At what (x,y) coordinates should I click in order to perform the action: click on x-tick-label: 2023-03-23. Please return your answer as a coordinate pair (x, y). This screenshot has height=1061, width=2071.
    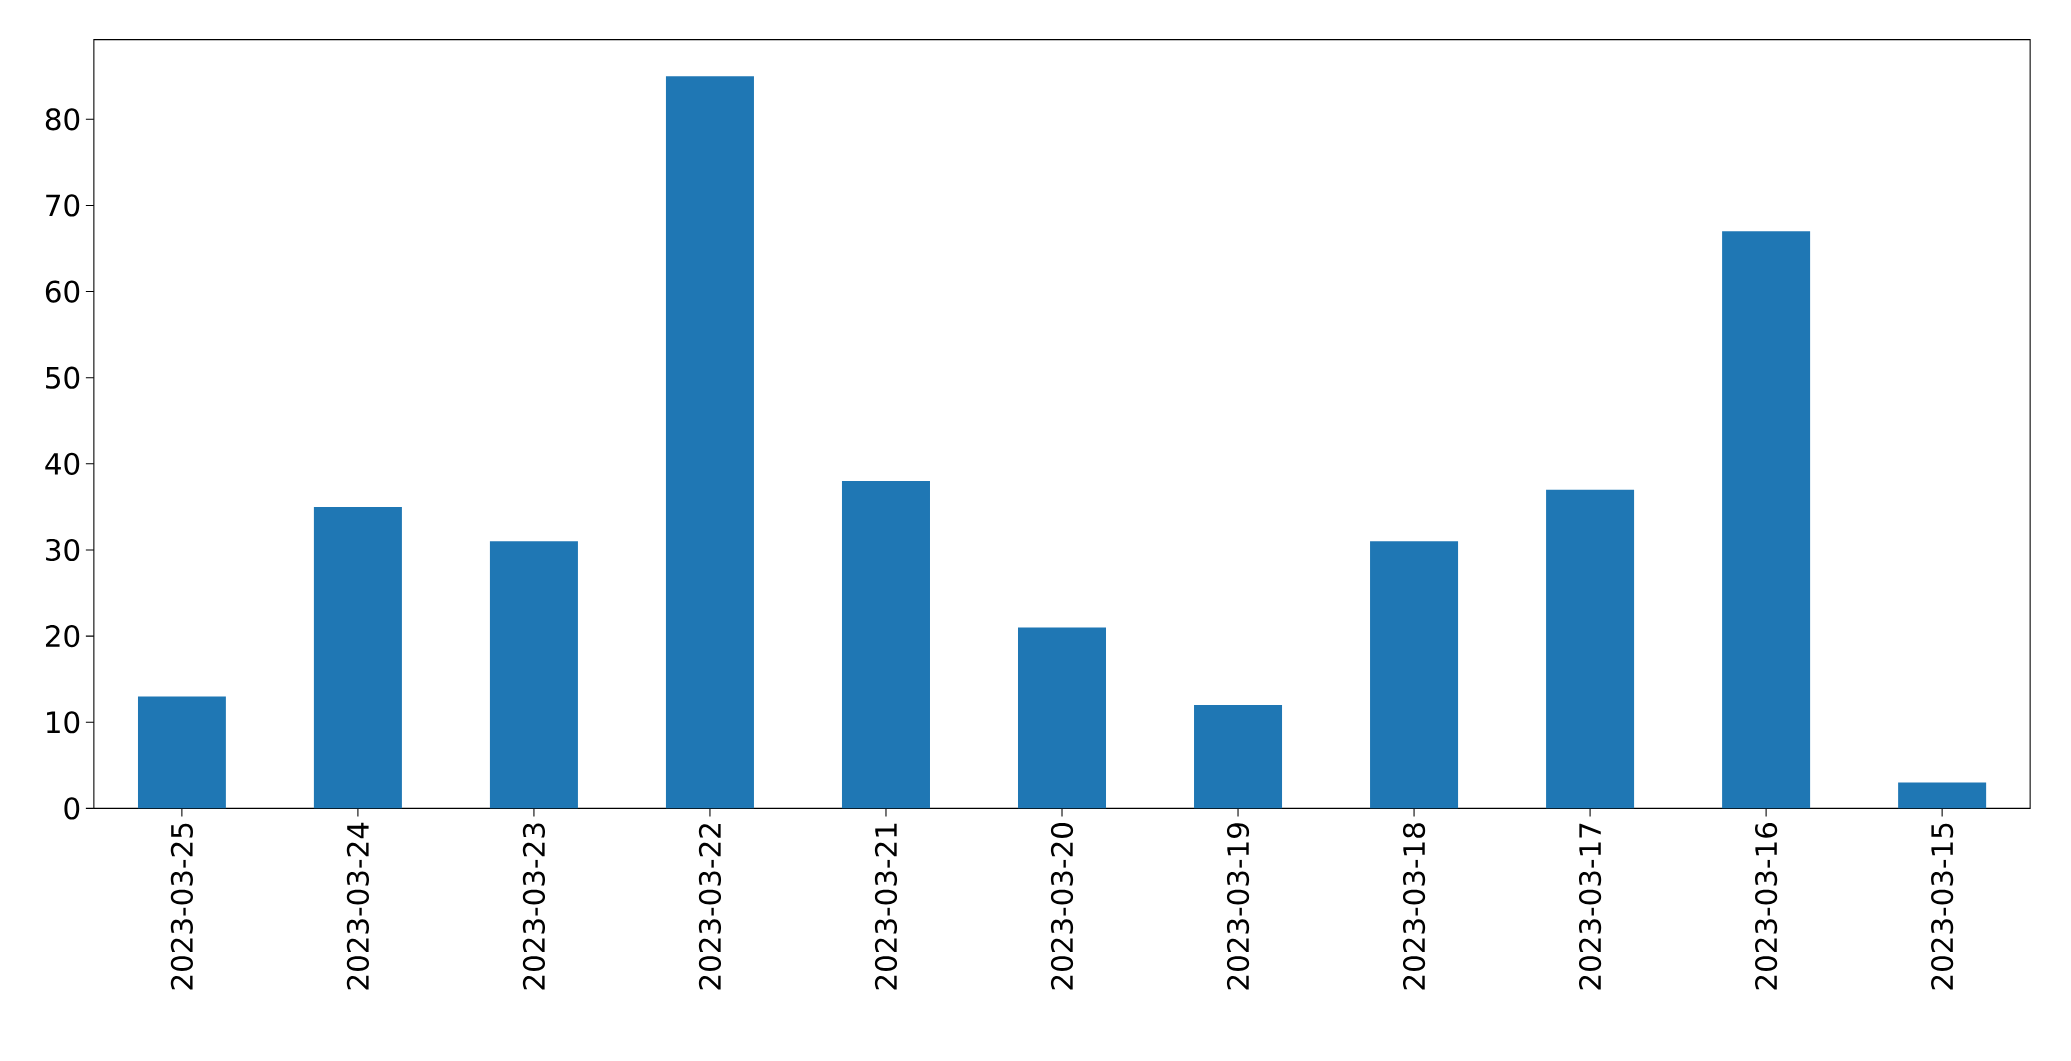
    Looking at the image, I should click on (534, 906).